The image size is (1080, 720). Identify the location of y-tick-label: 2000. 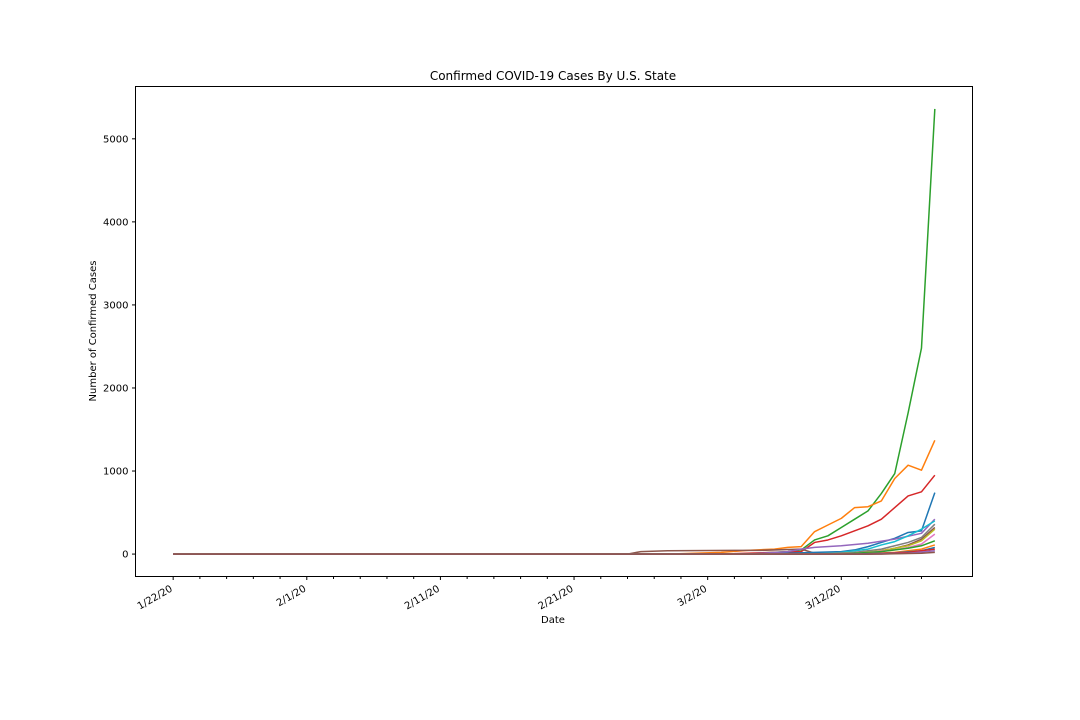
(115, 388).